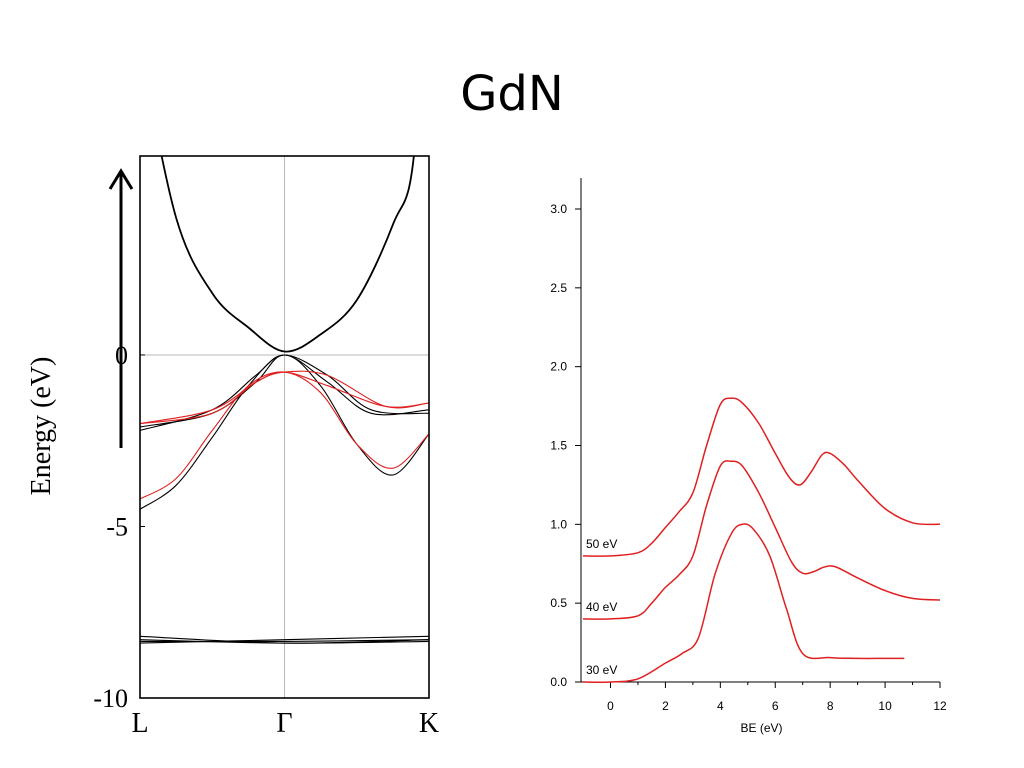 This screenshot has width=1024, height=768. I want to click on spectra-ytick-label: 1.0, so click(558, 524).